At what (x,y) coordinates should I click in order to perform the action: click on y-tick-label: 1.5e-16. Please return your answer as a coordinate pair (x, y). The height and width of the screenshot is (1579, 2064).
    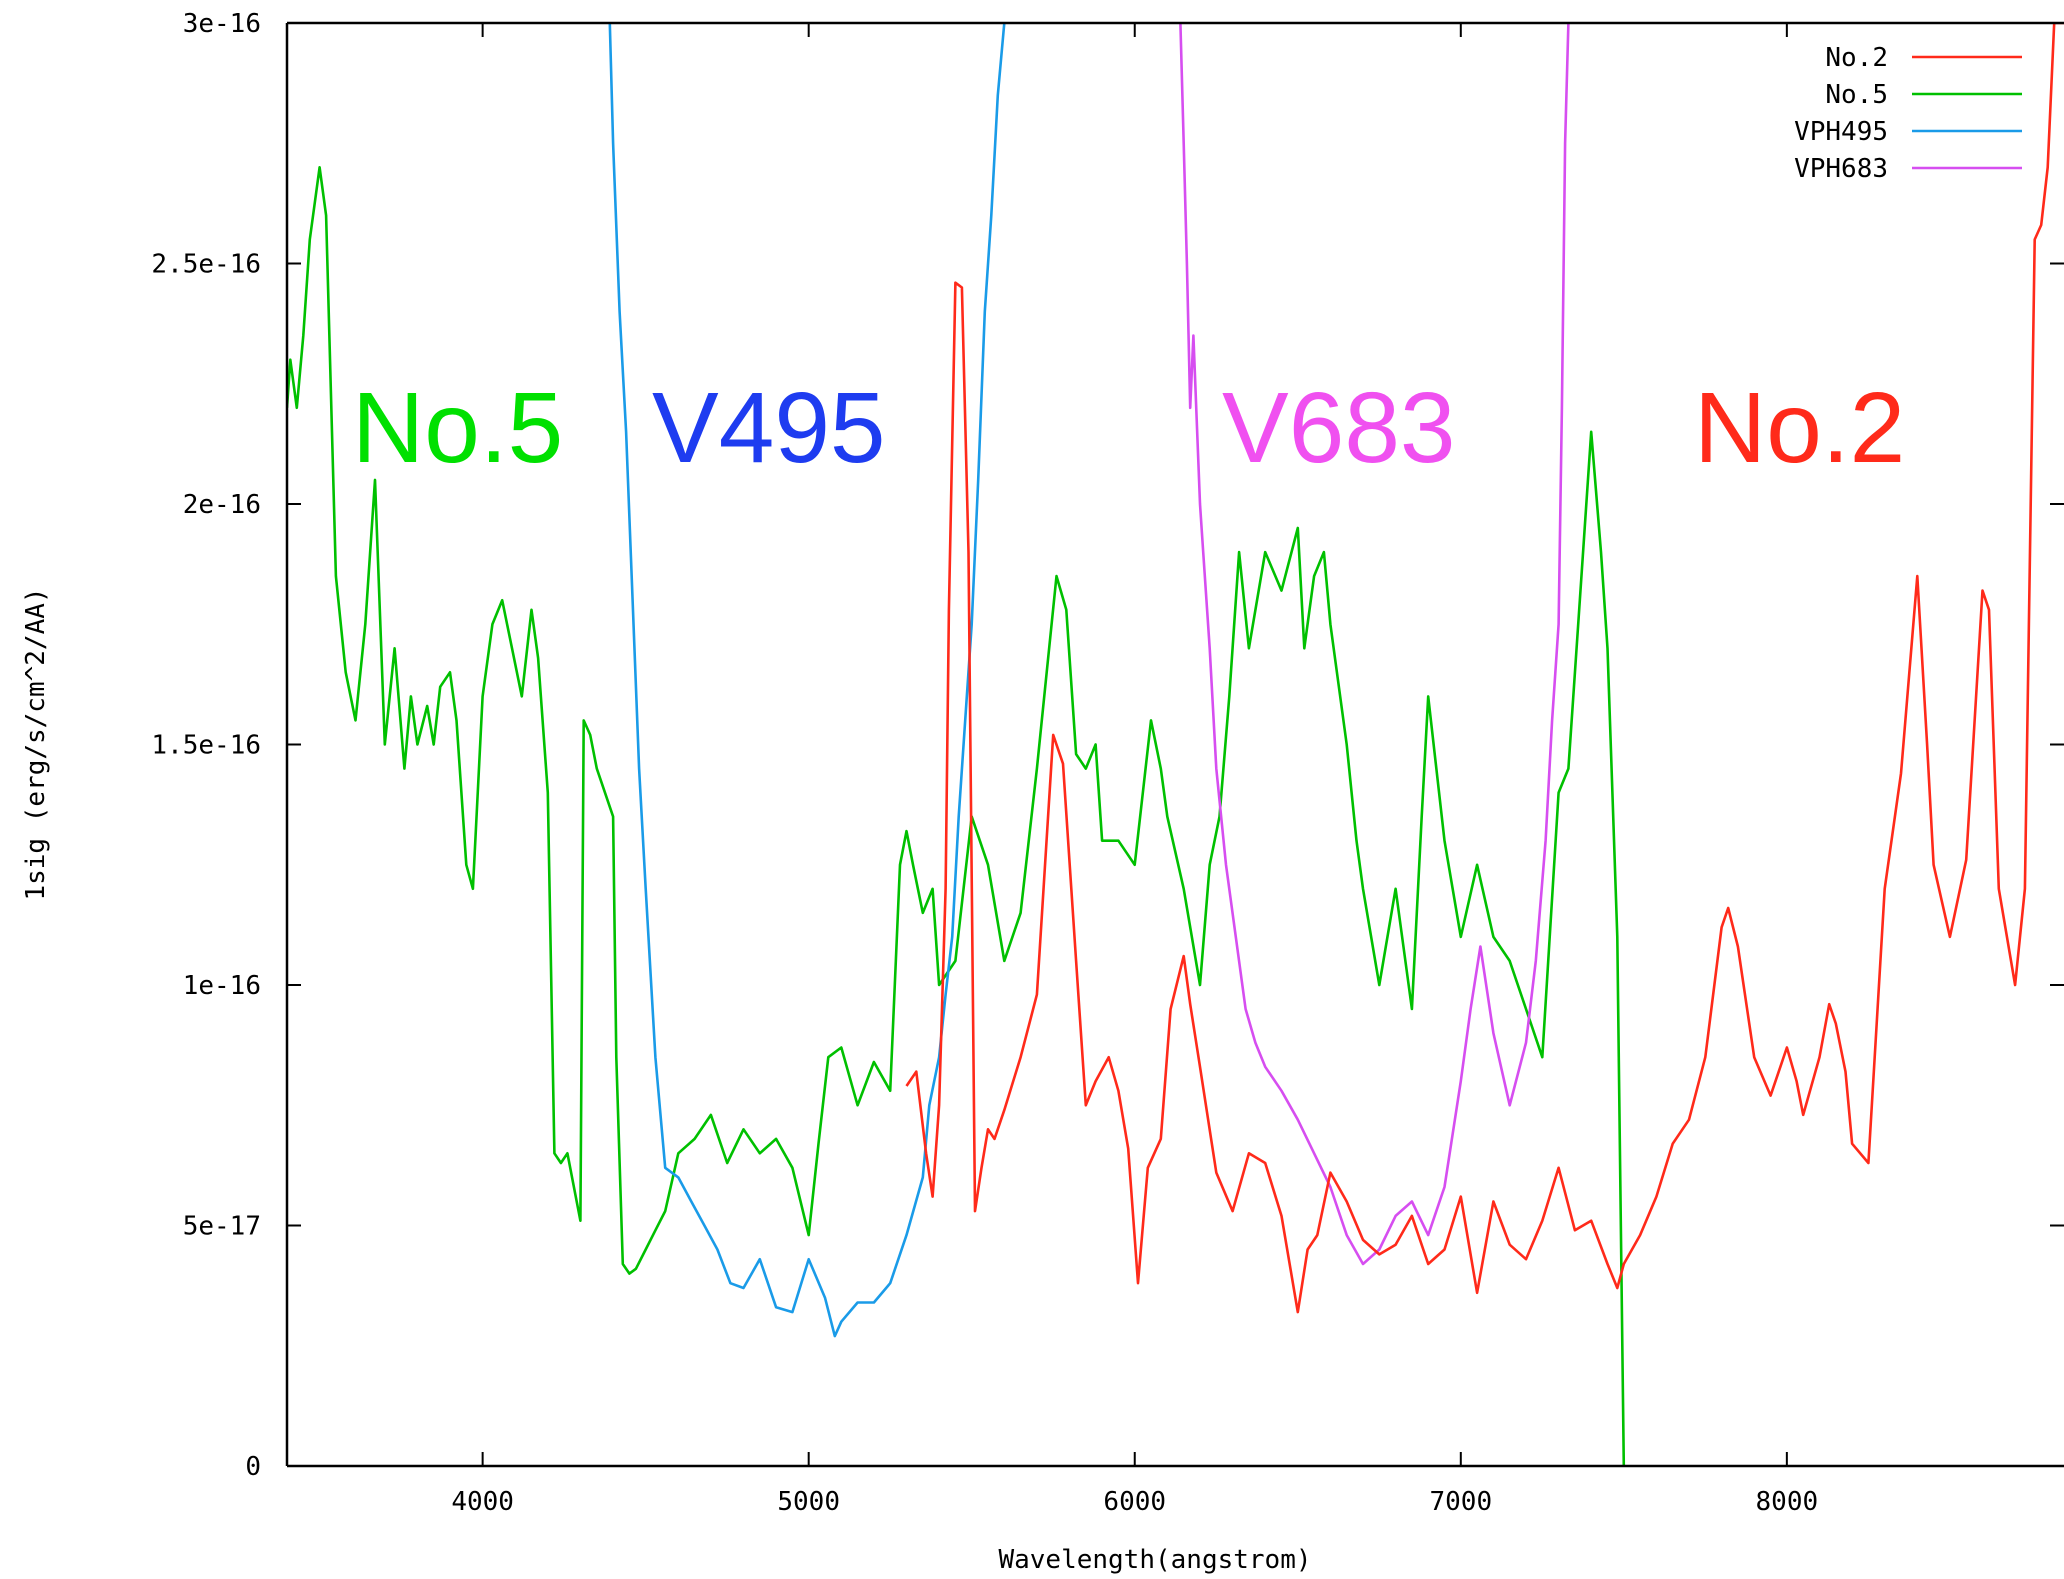
    Looking at the image, I should click on (206, 746).